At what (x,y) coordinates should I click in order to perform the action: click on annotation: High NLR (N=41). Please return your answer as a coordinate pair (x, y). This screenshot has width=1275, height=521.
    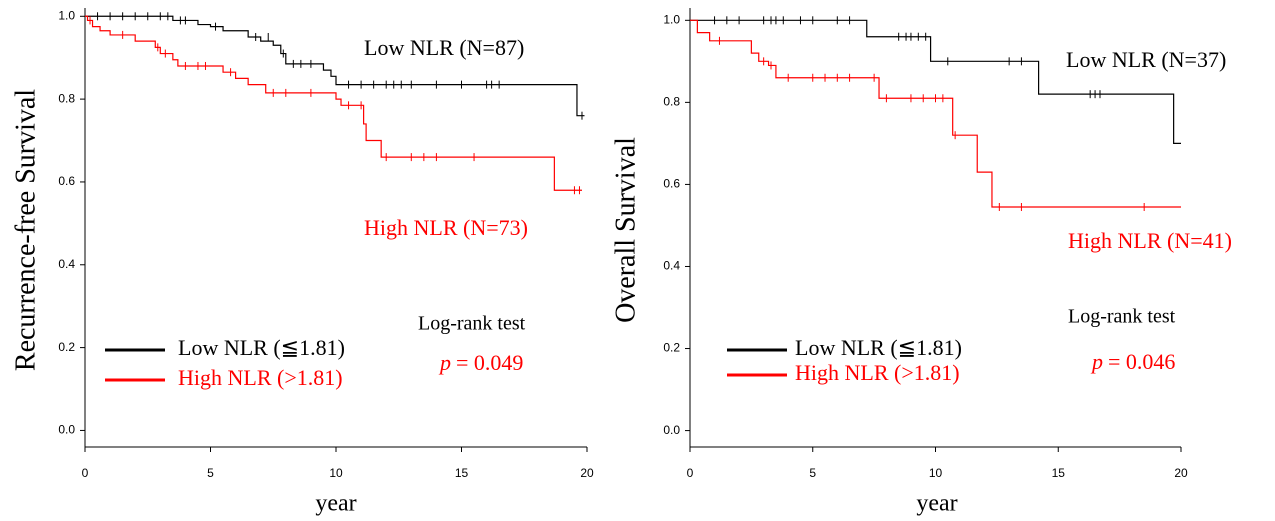
    Looking at the image, I should click on (1150, 240).